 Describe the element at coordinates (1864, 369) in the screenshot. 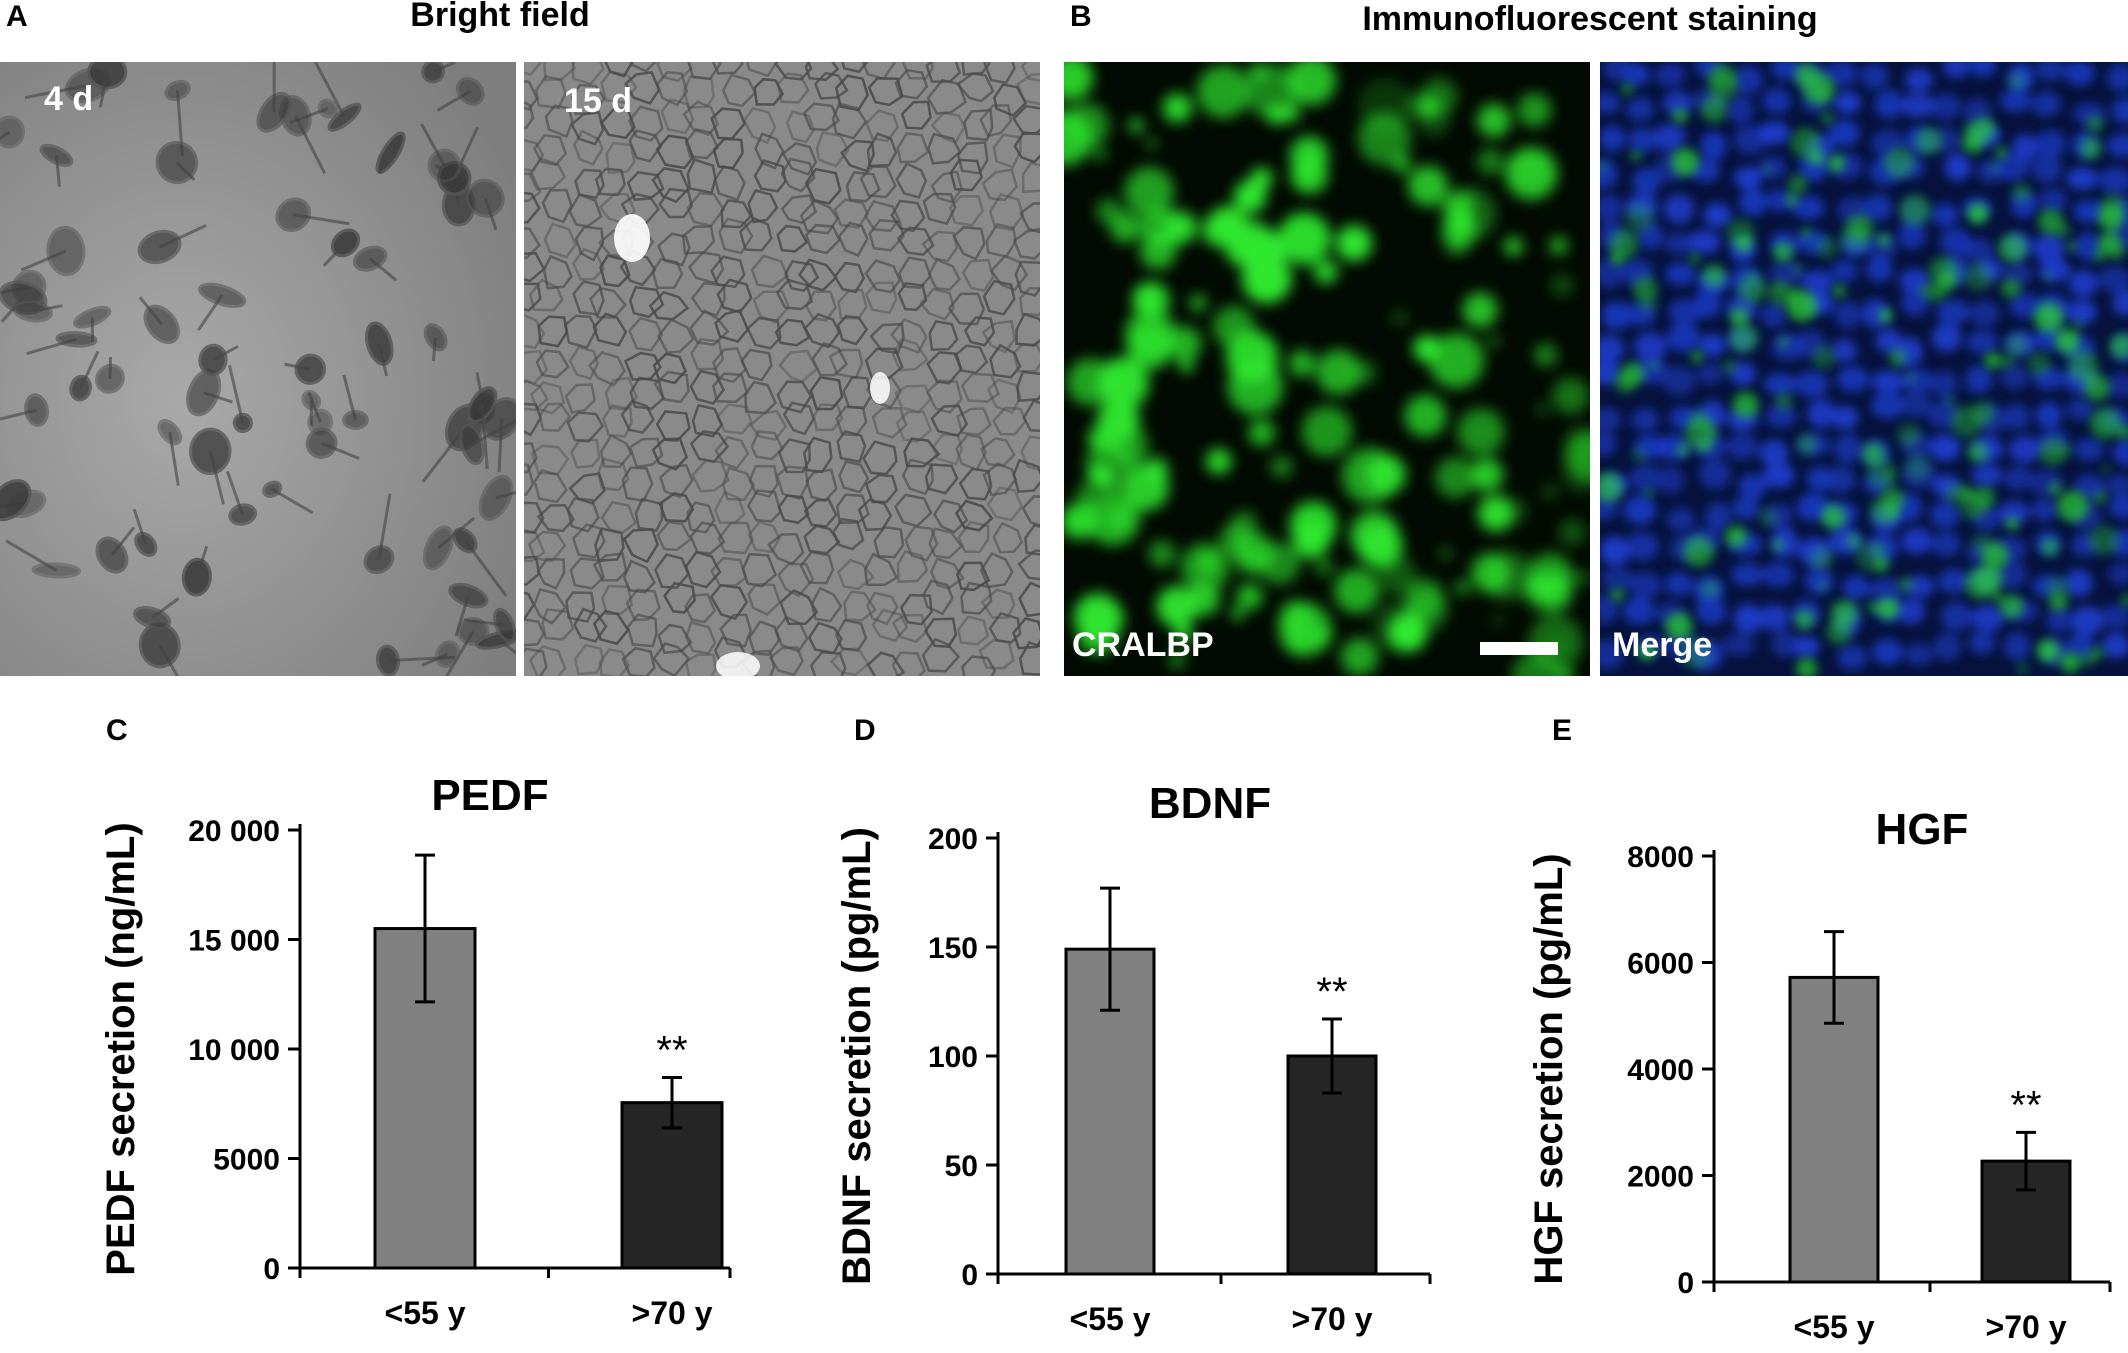

I see `merge-fluorescence-image` at that location.